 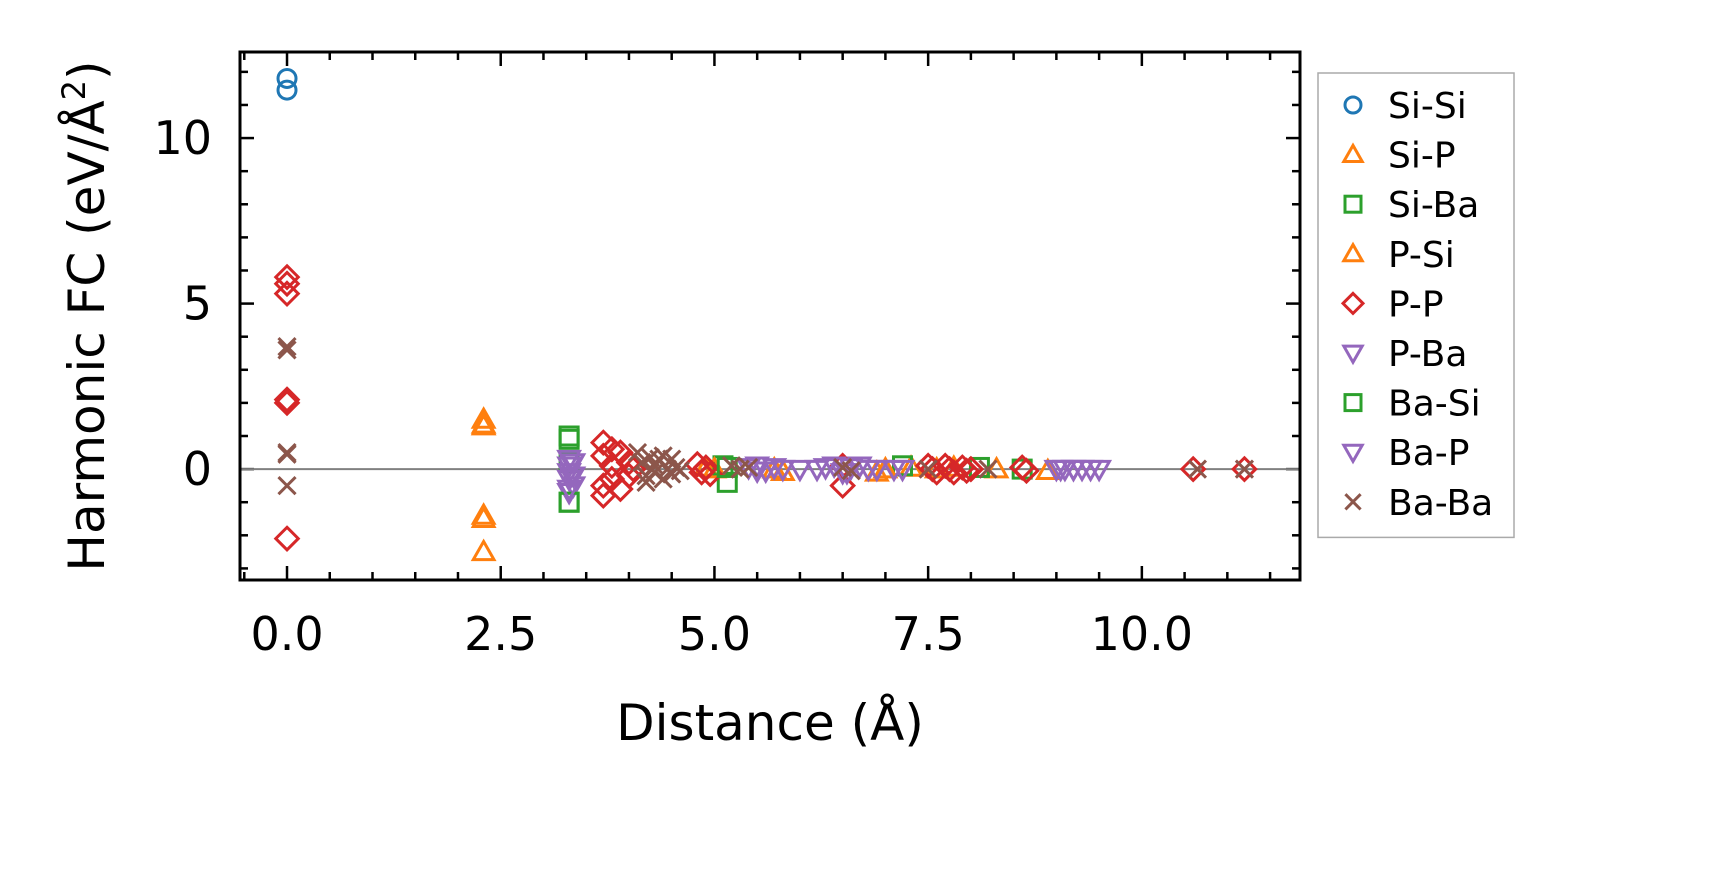 I want to click on legend-entry: P-P, so click(x=1392, y=304).